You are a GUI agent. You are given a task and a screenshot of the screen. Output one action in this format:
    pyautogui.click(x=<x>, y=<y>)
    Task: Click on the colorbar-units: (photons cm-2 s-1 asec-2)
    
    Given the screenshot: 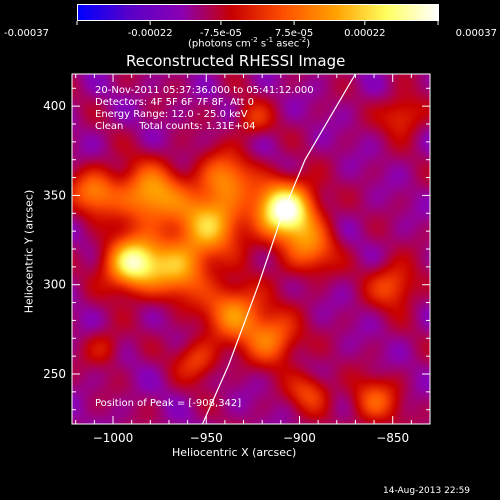 What is the action you would take?
    pyautogui.click(x=249, y=43)
    